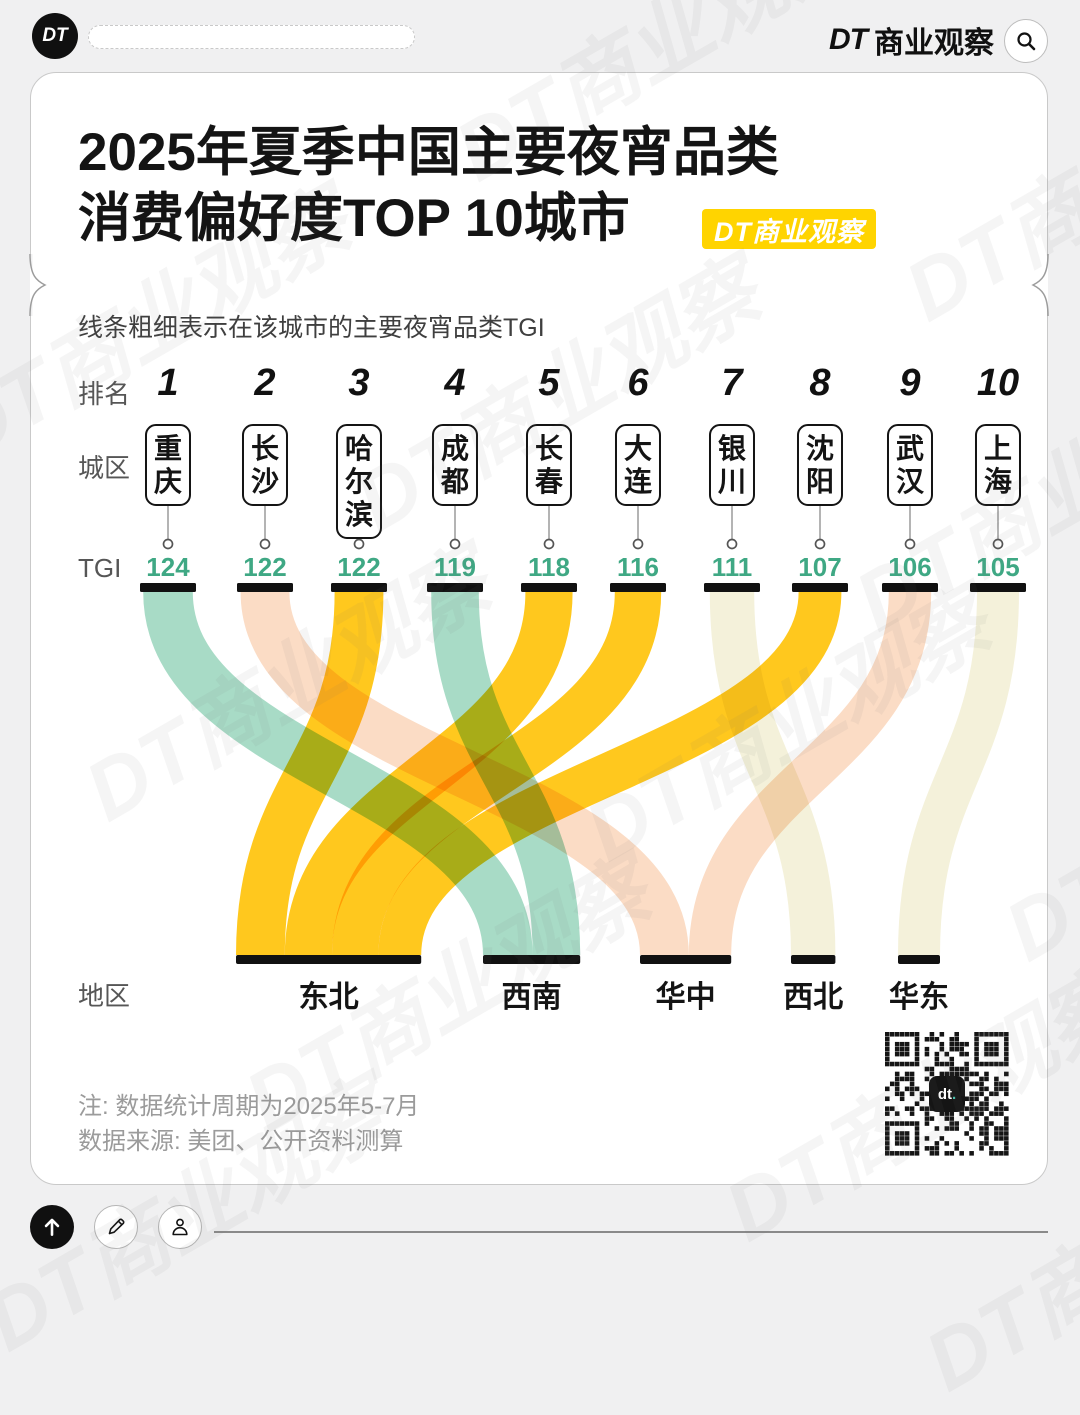 The height and width of the screenshot is (1415, 1080). Describe the element at coordinates (241, 1141) in the screenshot. I see `footnote-source: 数据来源: 美团、公开资料测算` at that location.